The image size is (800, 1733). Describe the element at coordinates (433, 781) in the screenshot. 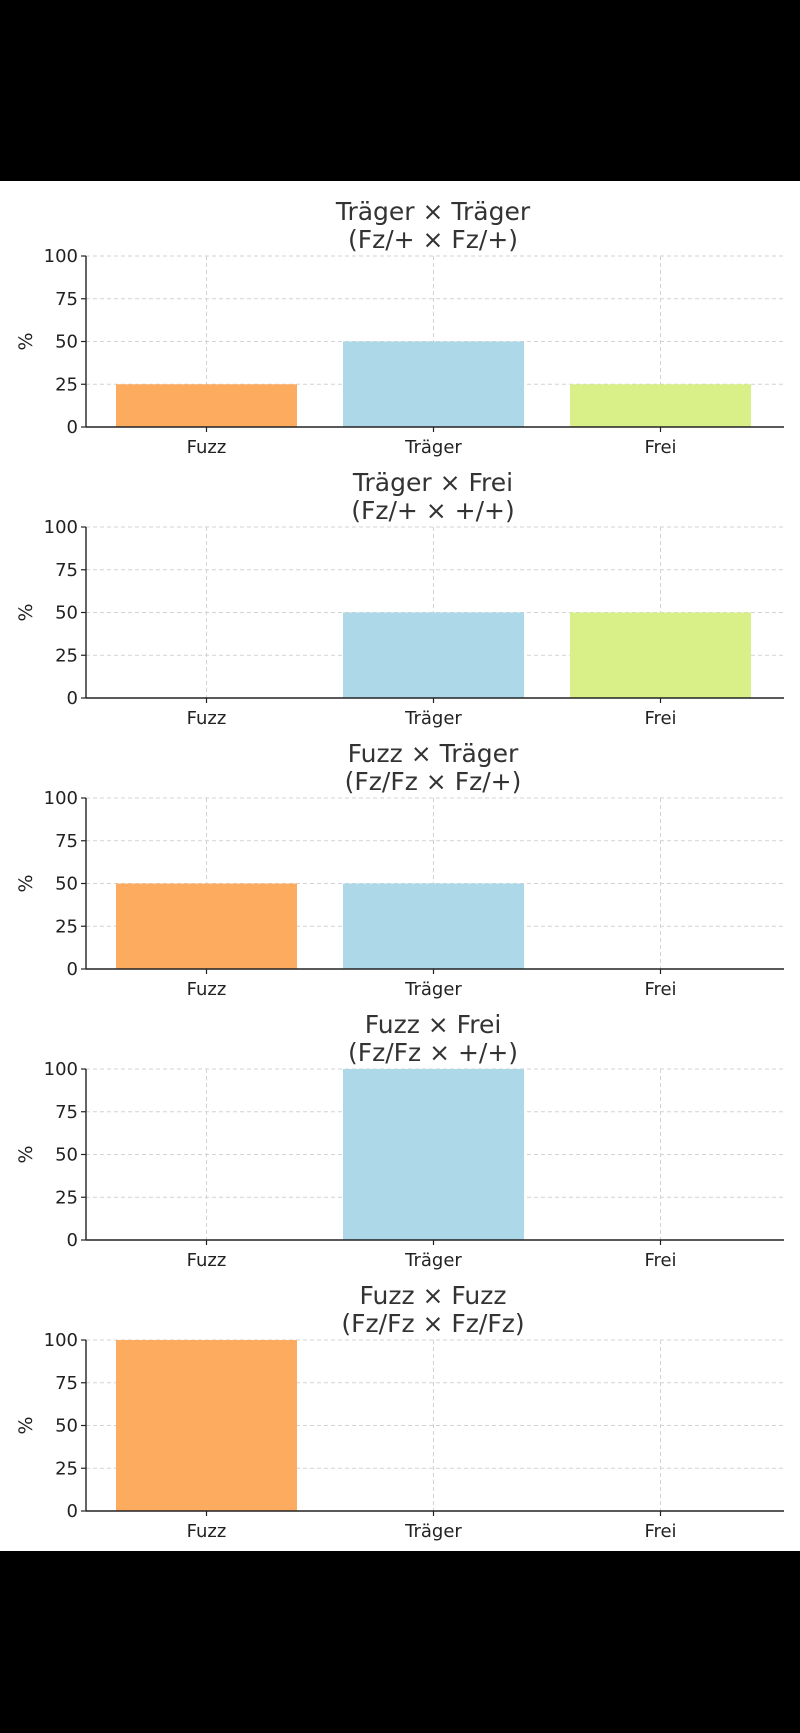

I see `chart-subtitle: (Fz/Fz × Fz/+)` at that location.